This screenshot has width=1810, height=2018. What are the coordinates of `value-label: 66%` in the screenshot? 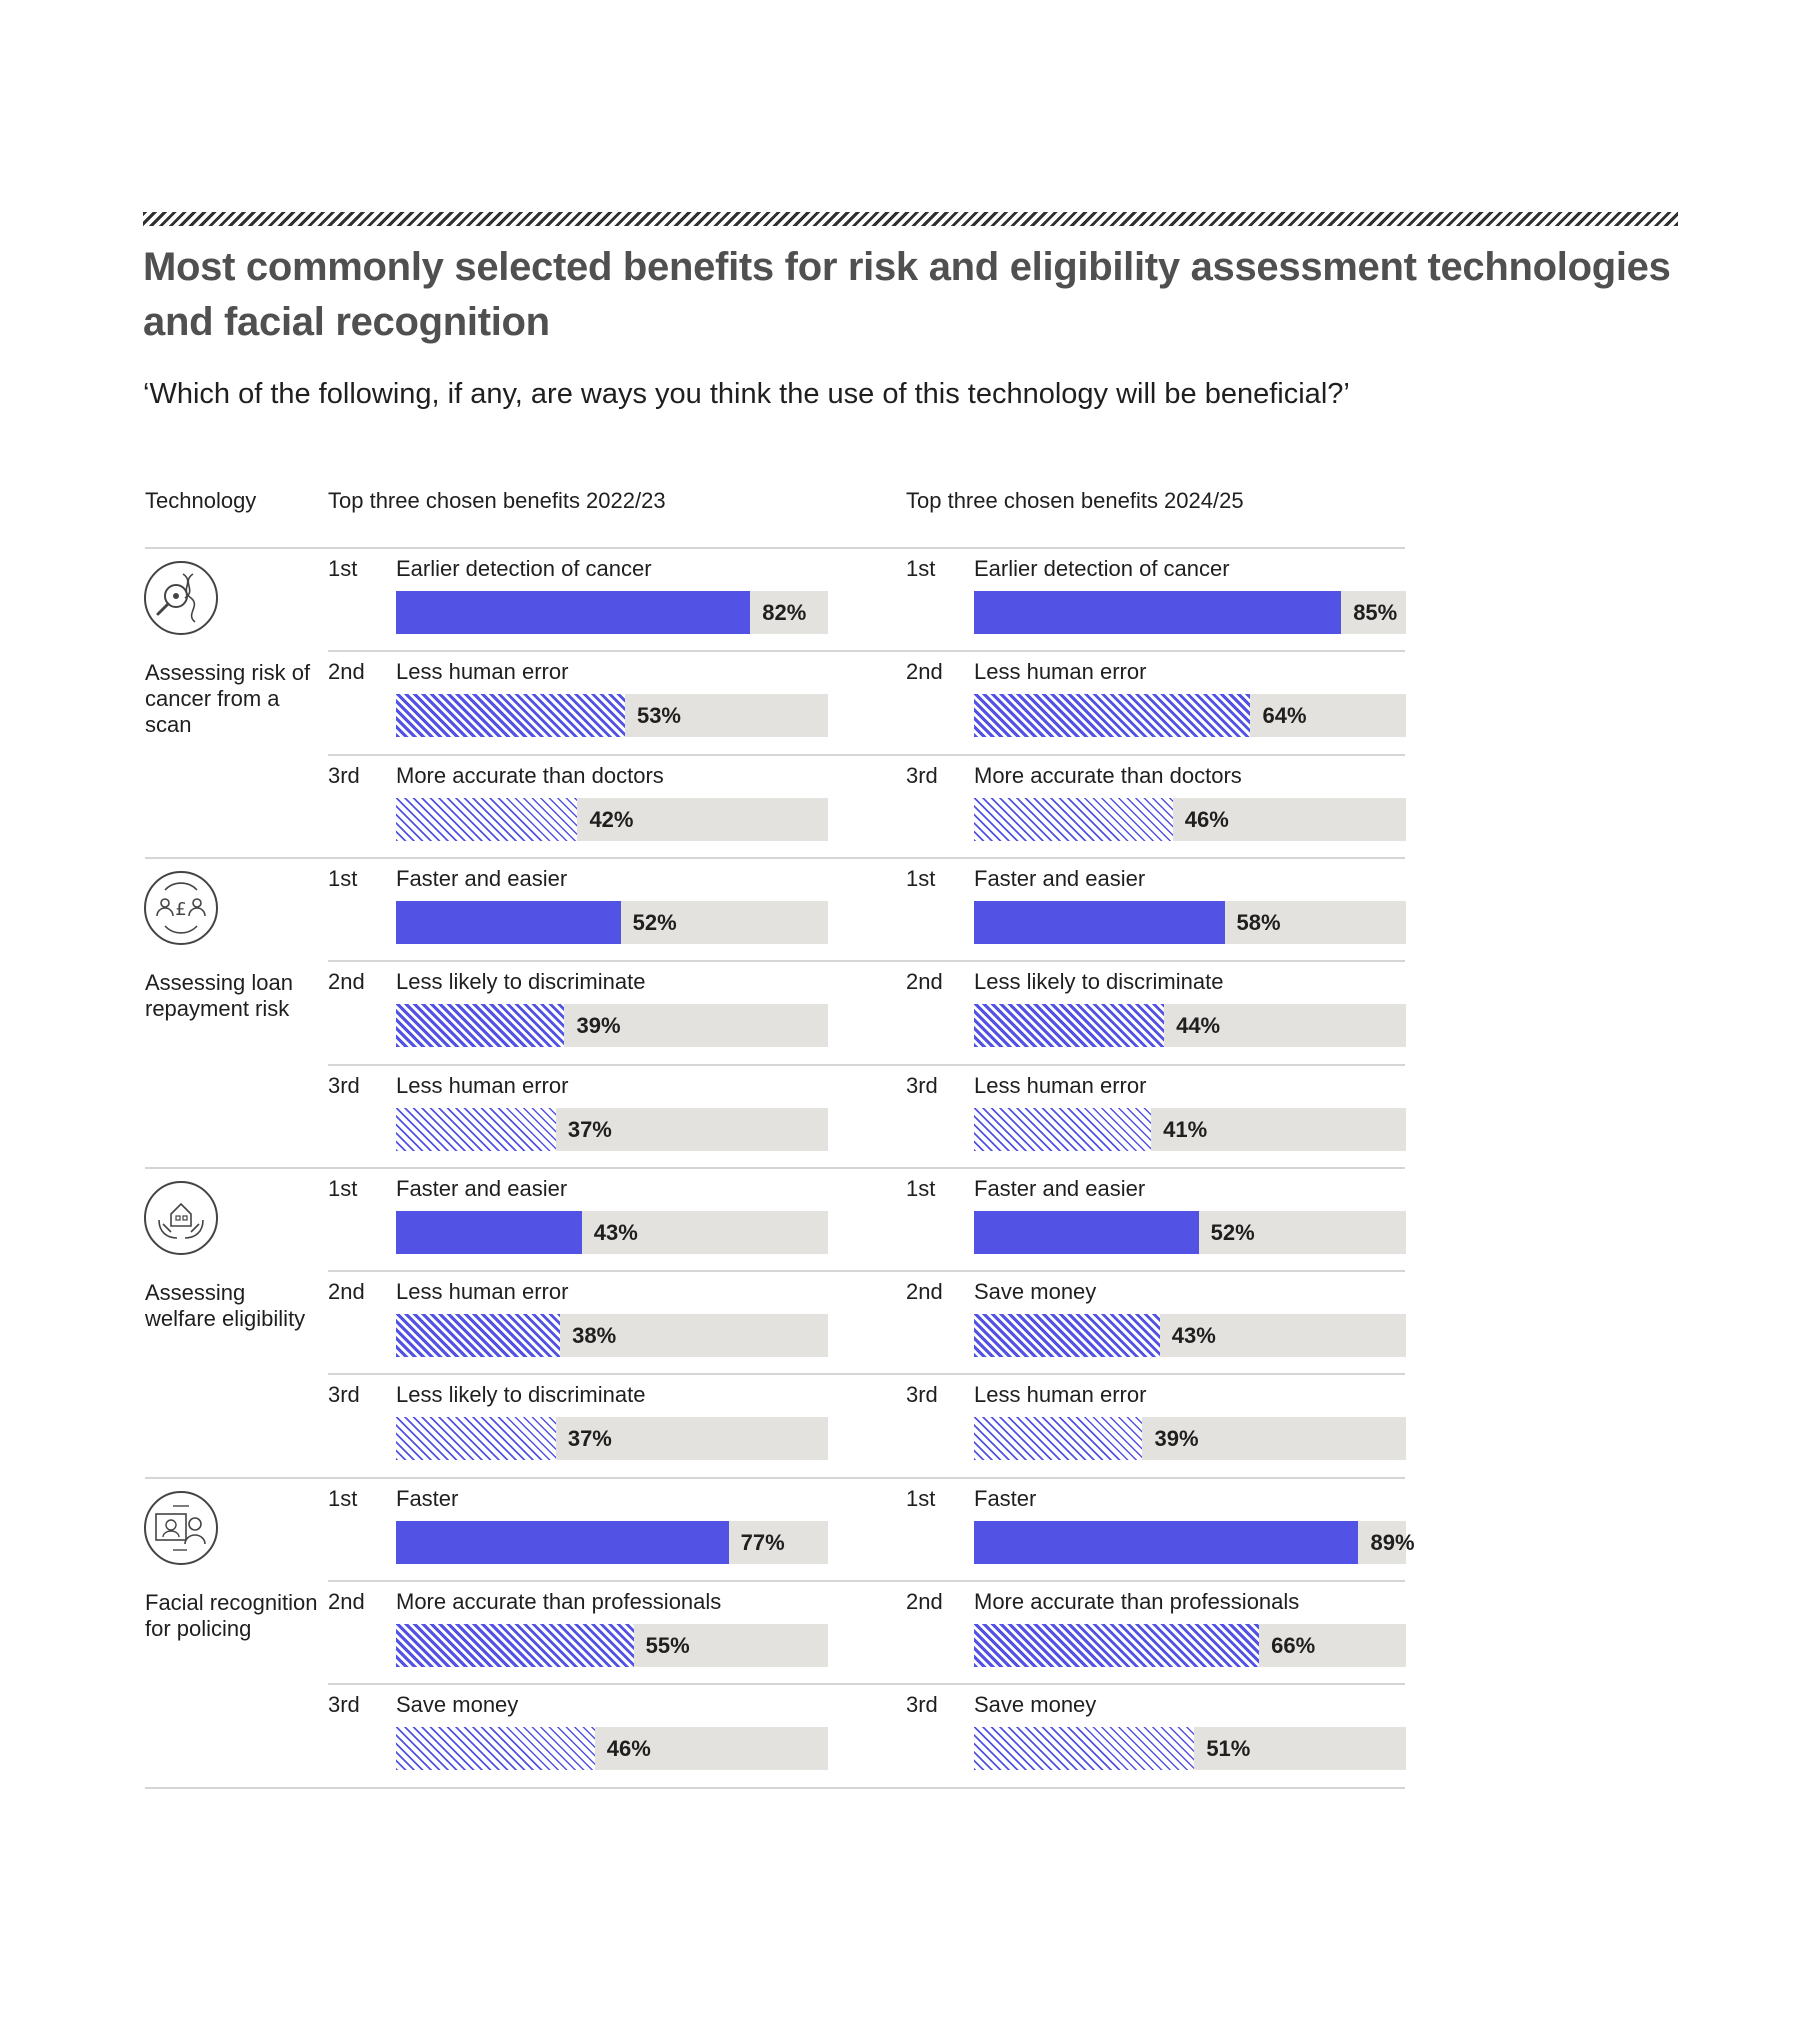 It's located at (1293, 1645).